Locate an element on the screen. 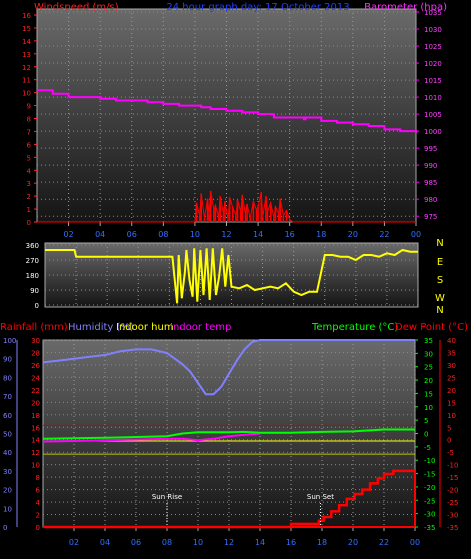 The width and height of the screenshot is (471, 559). right-tick-label: 1020 is located at coordinates (433, 64).